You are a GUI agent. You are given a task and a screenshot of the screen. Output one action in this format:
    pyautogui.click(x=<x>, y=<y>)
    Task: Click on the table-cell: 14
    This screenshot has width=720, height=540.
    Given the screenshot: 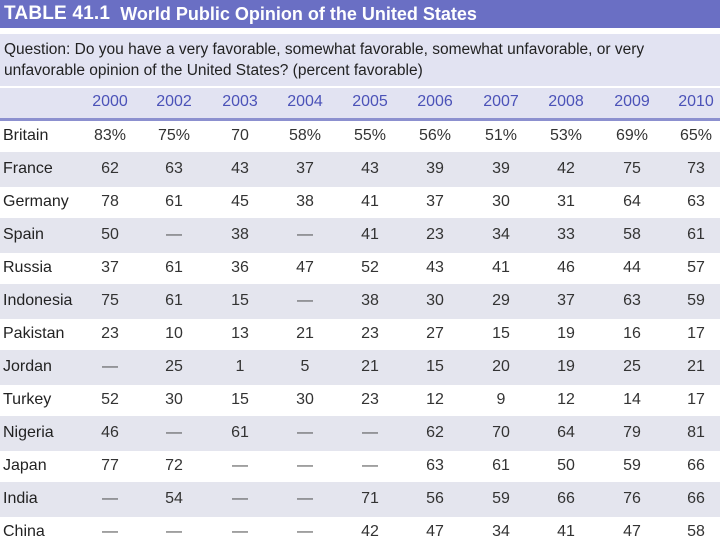 What is the action you would take?
    pyautogui.click(x=632, y=399)
    